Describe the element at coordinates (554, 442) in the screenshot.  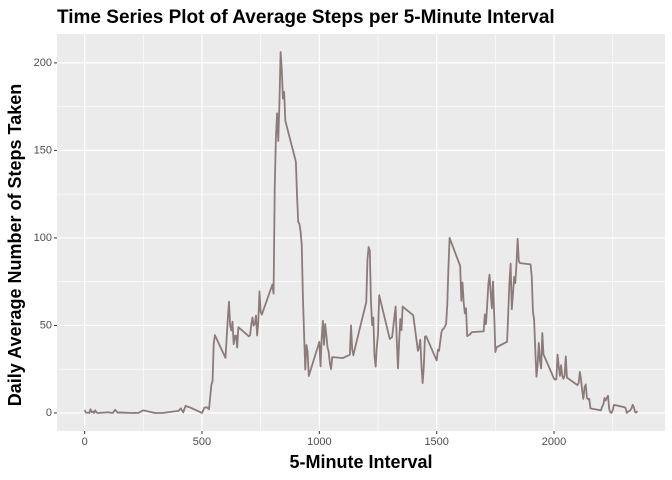
I see `x-tick-label: 2000` at that location.